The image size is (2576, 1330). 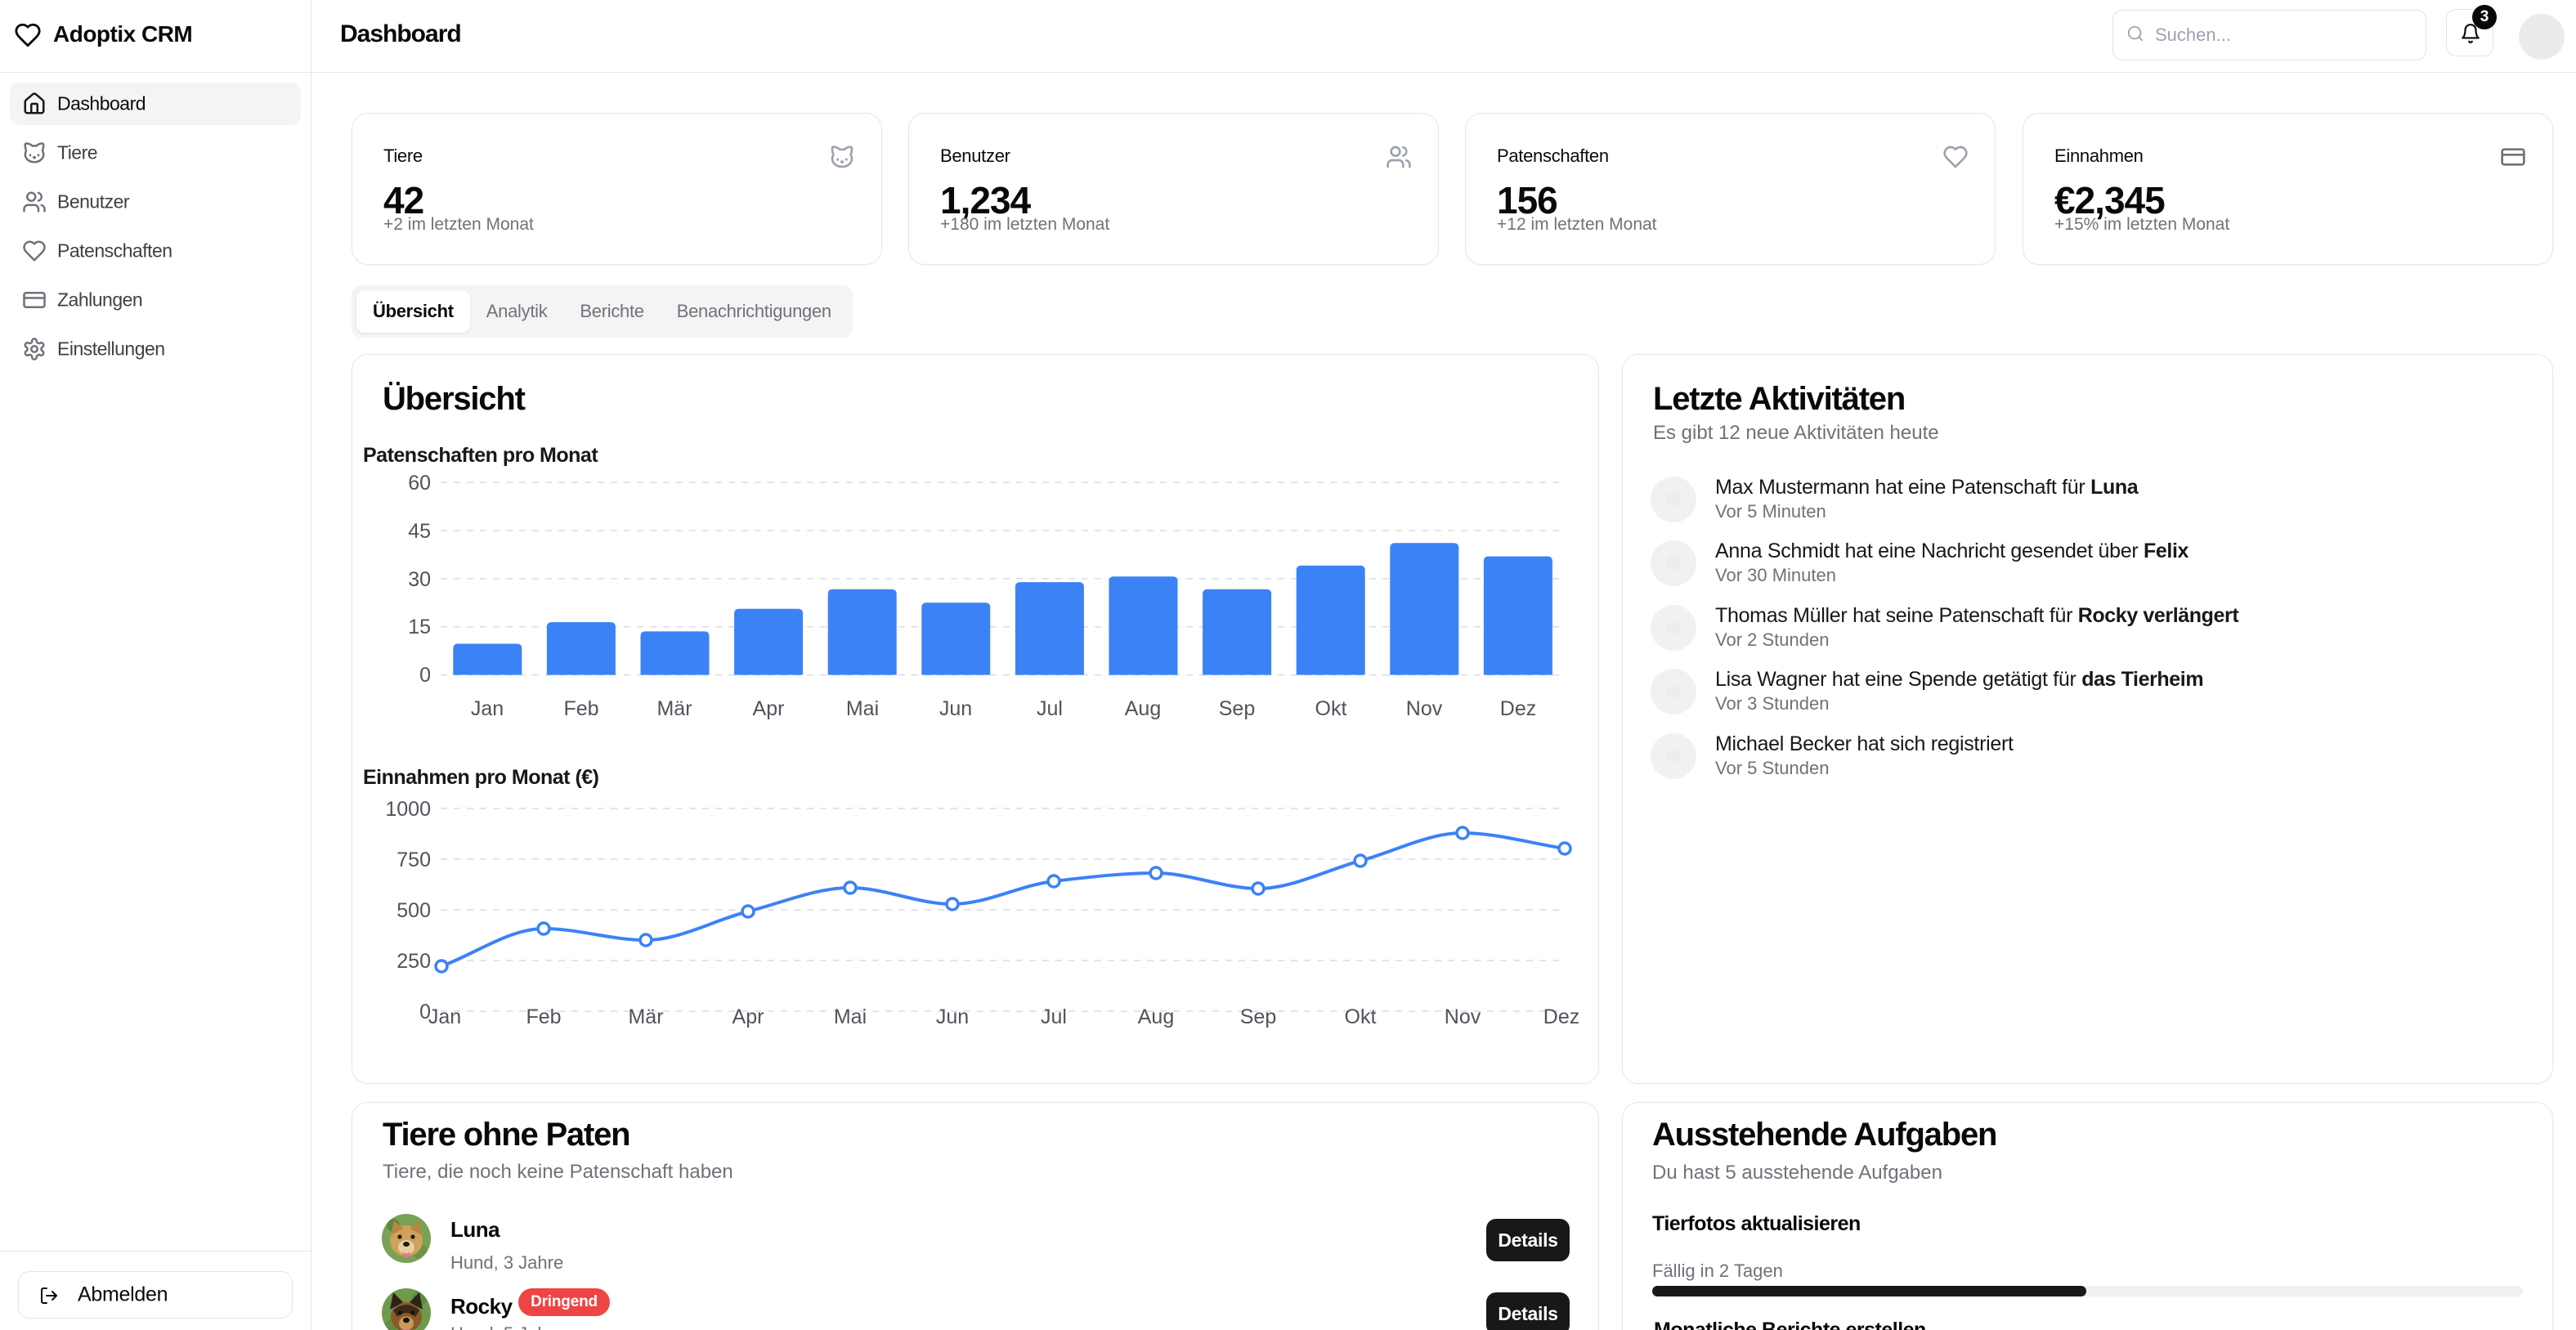 I want to click on svg-text: 45, so click(x=419, y=531).